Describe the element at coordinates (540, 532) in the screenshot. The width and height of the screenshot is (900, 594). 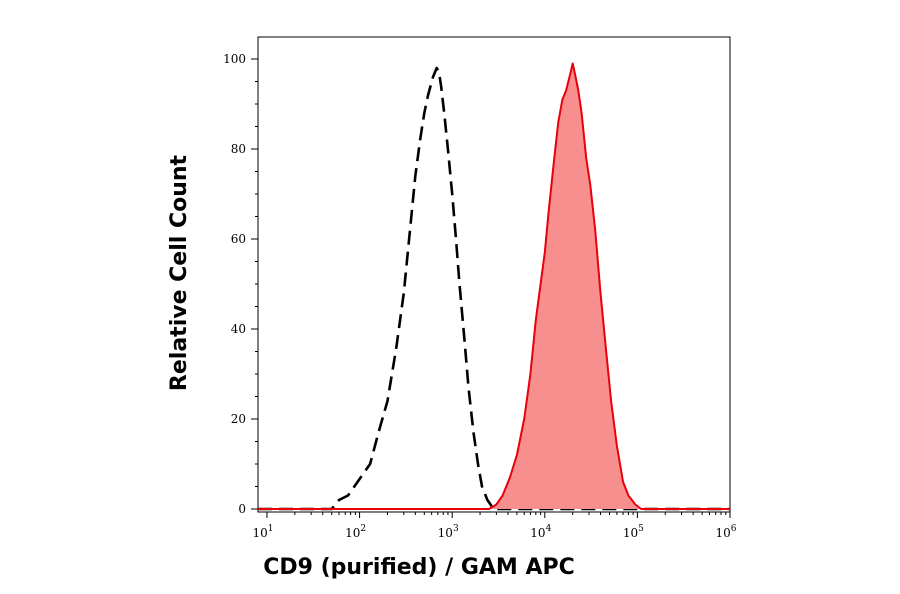
I see `x-tick-label: 10⁴` at that location.